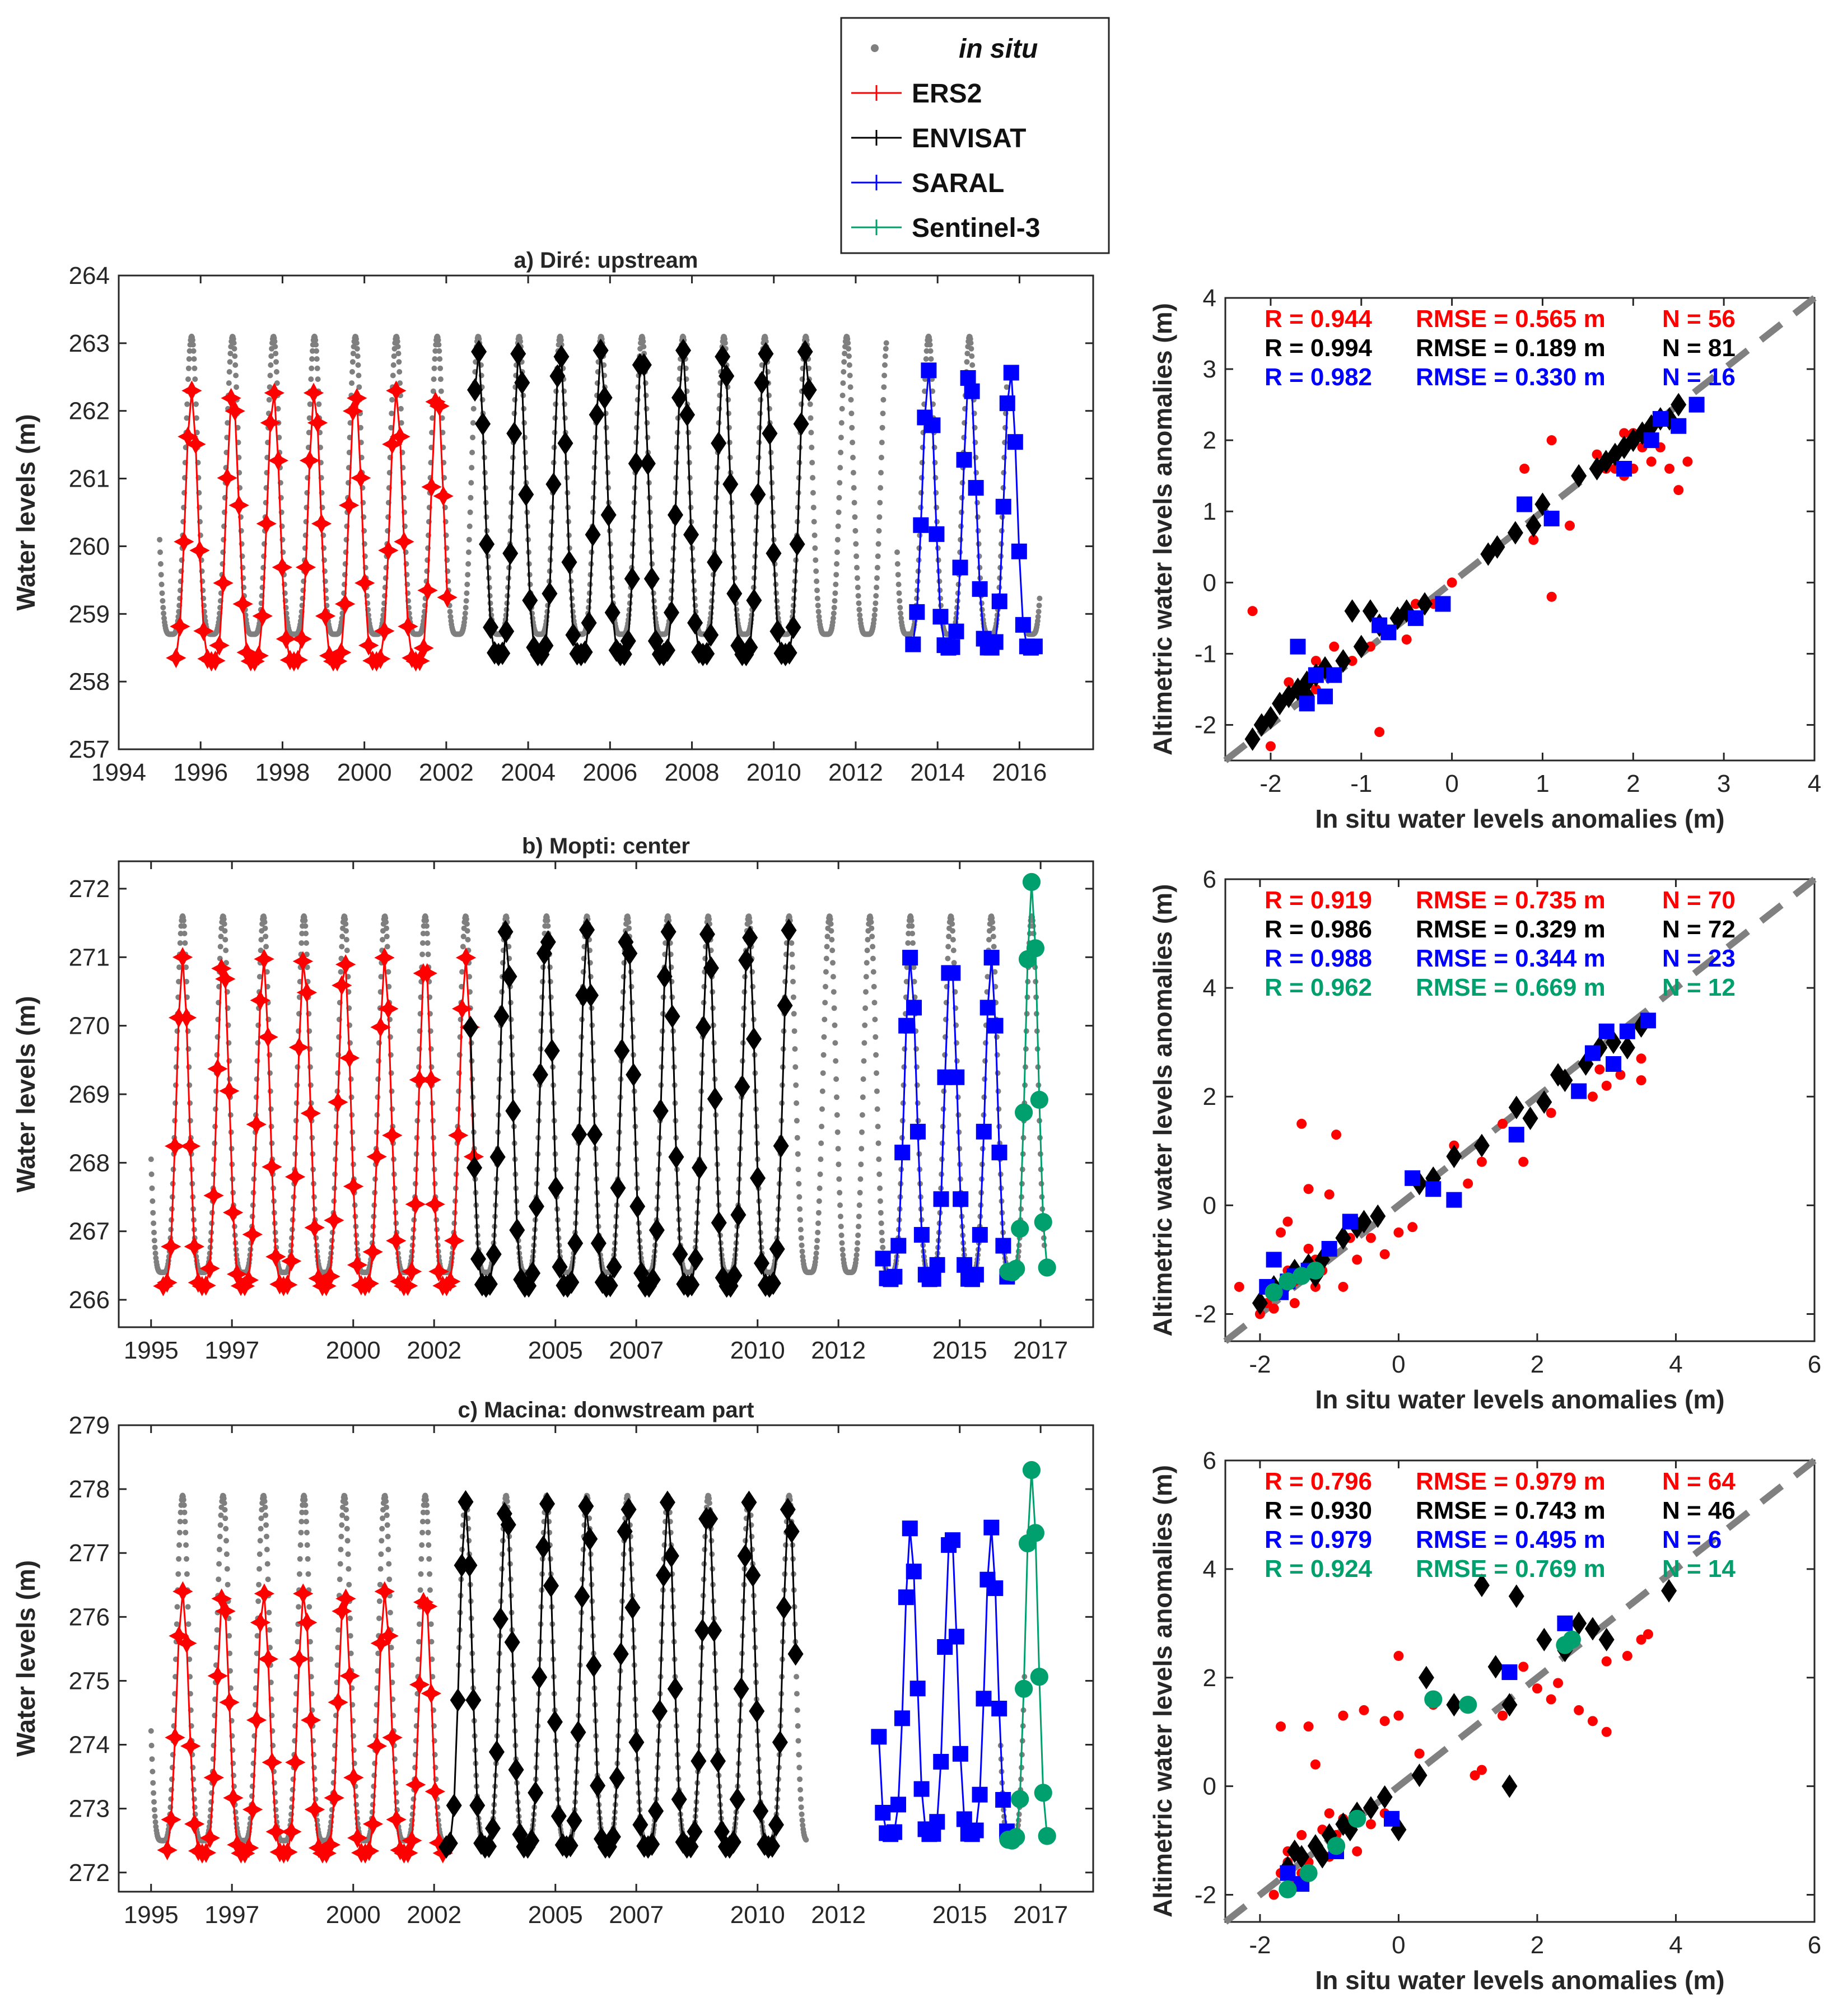 Image resolution: width=1838 pixels, height=2016 pixels. Describe the element at coordinates (1209, 369) in the screenshot. I see `y-tick-label: 3` at that location.